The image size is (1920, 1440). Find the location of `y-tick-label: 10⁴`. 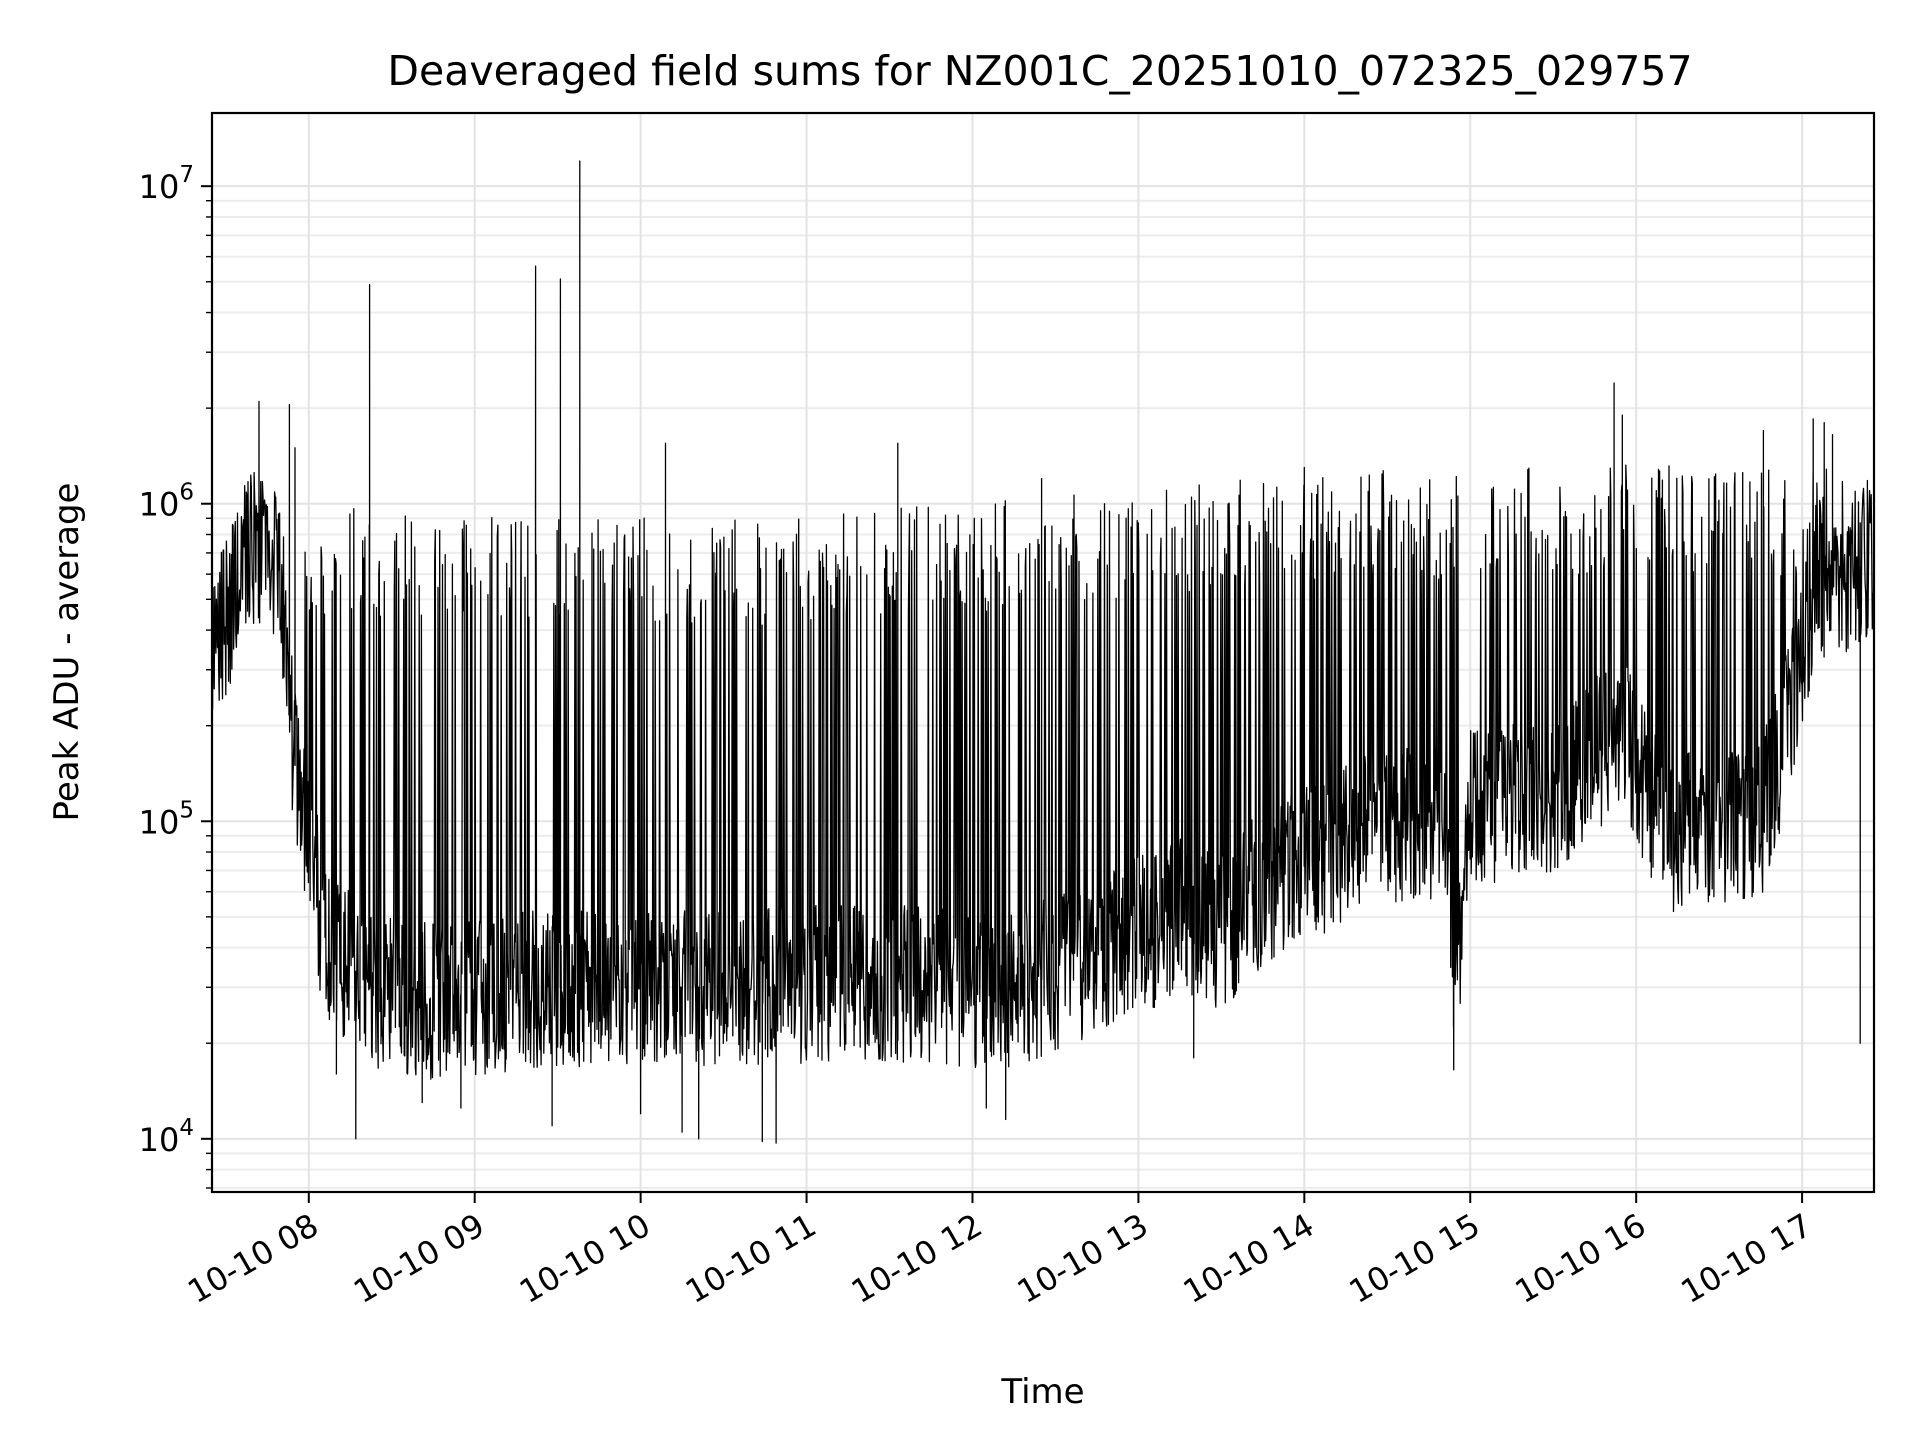

y-tick-label: 10⁴ is located at coordinates (166, 1137).